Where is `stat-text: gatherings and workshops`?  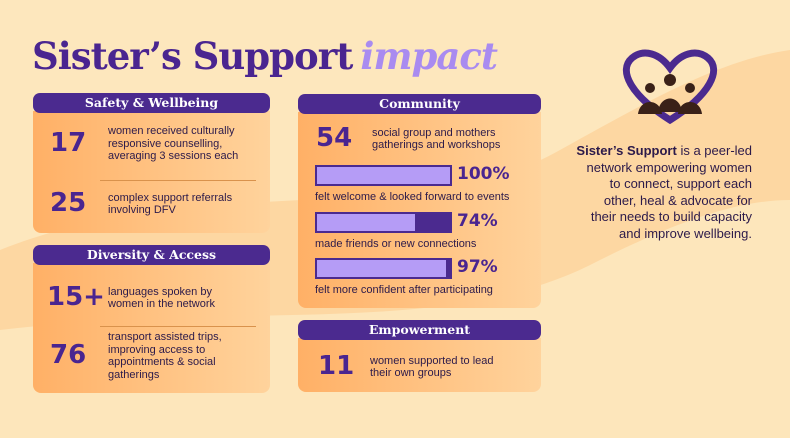 stat-text: gatherings and workshops is located at coordinates (436, 145).